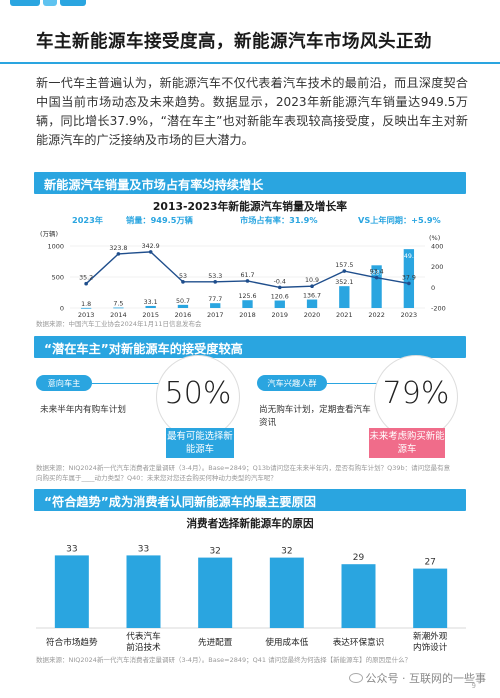 The height and width of the screenshot is (698, 500). Describe the element at coordinates (247, 275) in the screenshot. I see `growth-data-label: 61.7` at that location.